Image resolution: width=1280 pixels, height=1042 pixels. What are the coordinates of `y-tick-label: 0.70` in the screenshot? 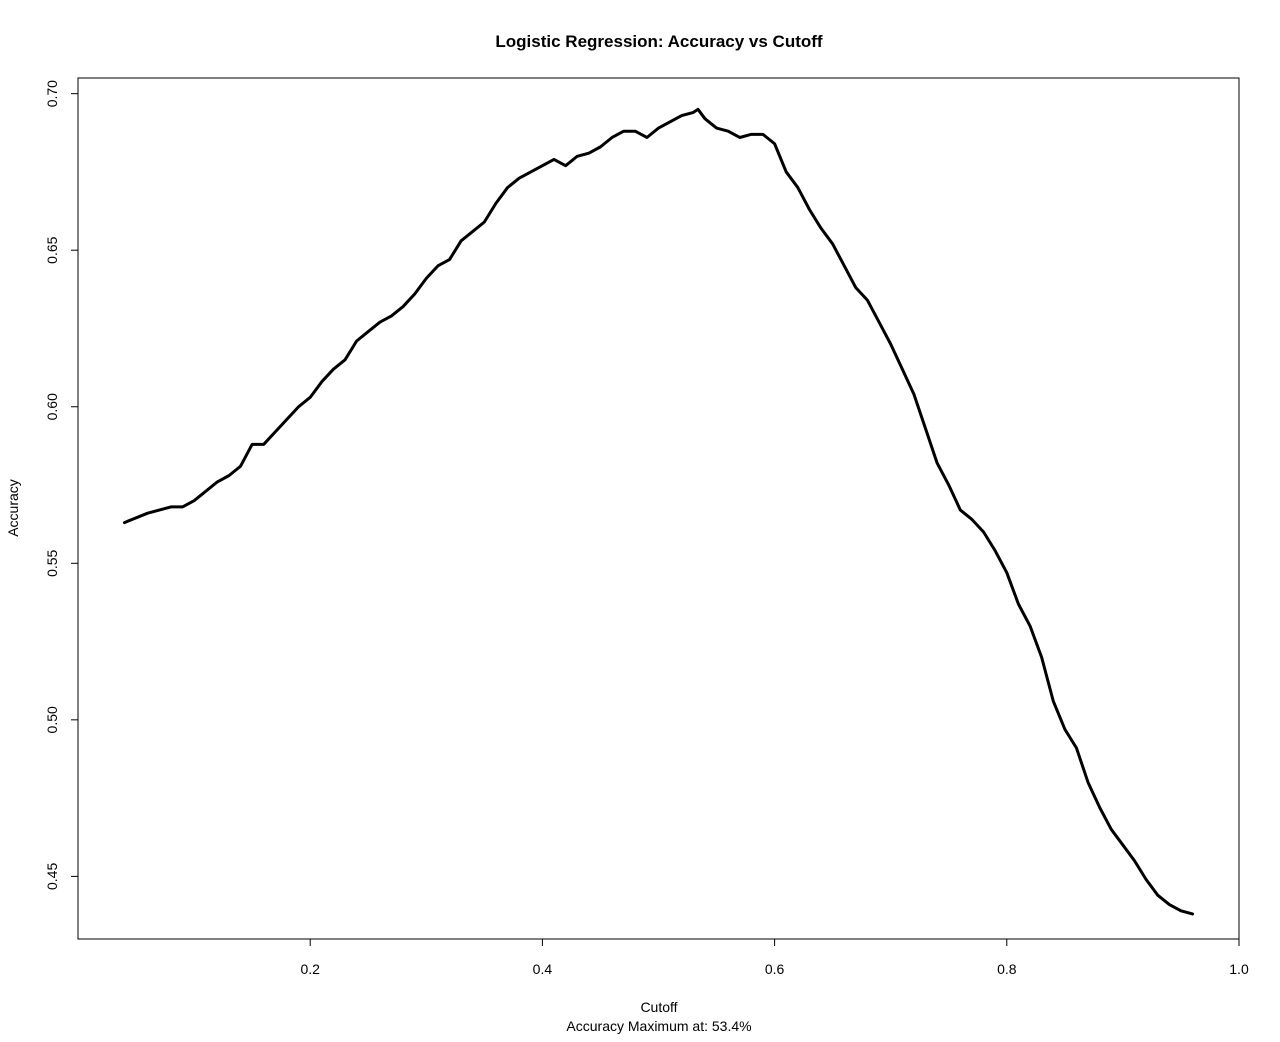 It's located at (52, 93).